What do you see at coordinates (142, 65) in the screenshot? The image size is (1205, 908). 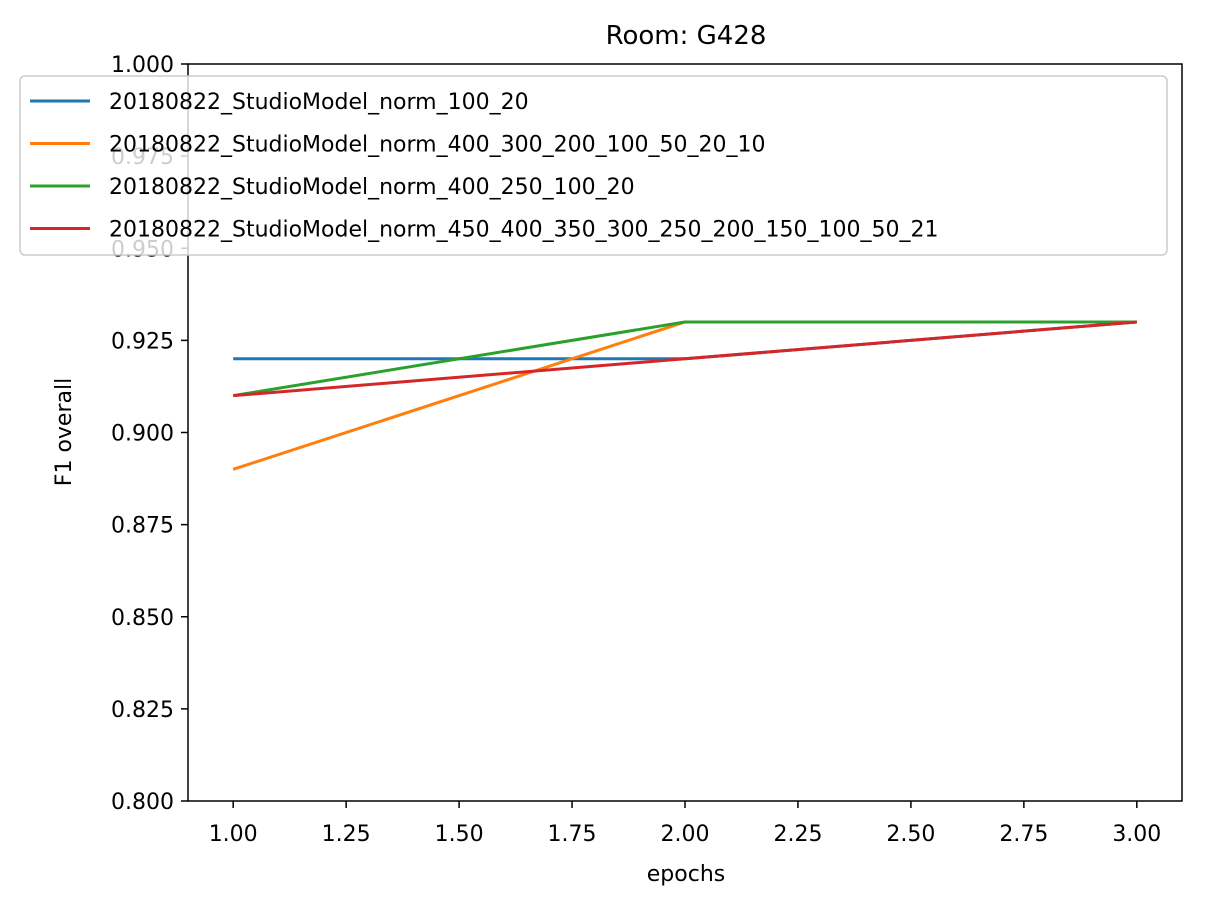 I see `y-tick-label: 1.000` at bounding box center [142, 65].